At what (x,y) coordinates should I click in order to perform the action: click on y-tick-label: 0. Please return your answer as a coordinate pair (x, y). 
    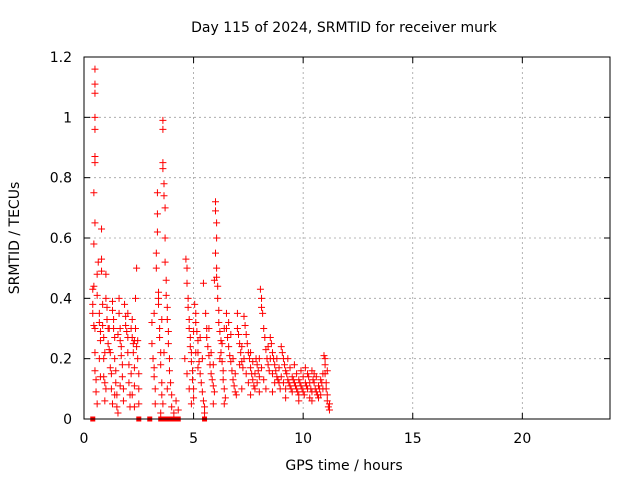
    Looking at the image, I should click on (67, 420).